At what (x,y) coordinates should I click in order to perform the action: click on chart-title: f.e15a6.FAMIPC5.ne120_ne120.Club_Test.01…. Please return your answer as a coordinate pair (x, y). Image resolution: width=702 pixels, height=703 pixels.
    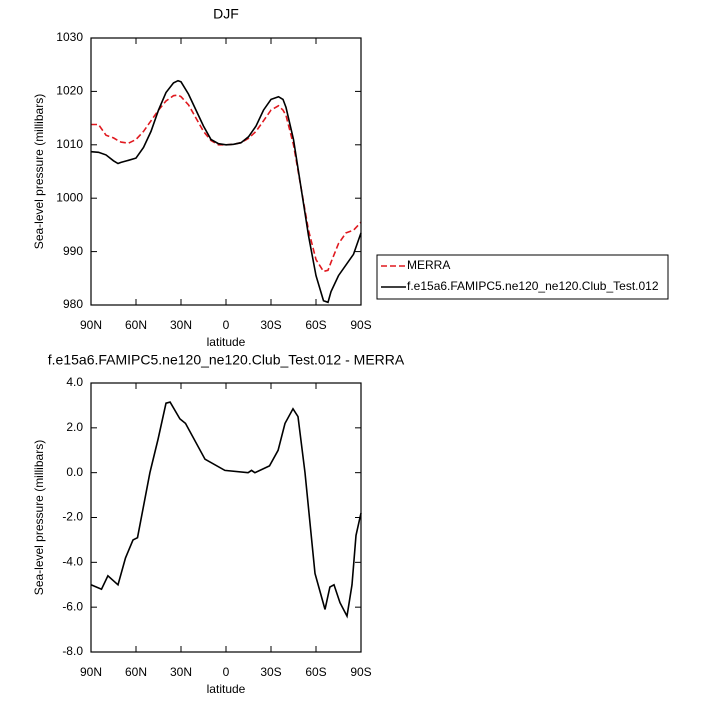
    Looking at the image, I should click on (226, 360).